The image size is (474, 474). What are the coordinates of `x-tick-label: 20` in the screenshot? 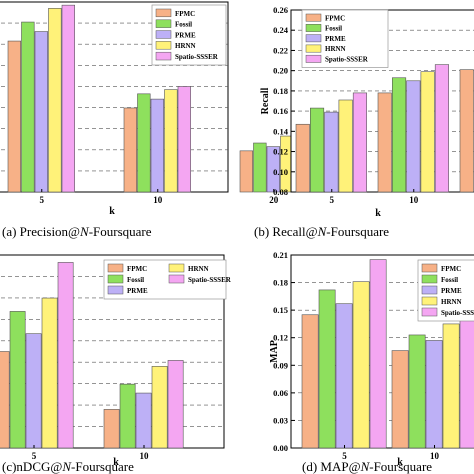 It's located at (274, 200).